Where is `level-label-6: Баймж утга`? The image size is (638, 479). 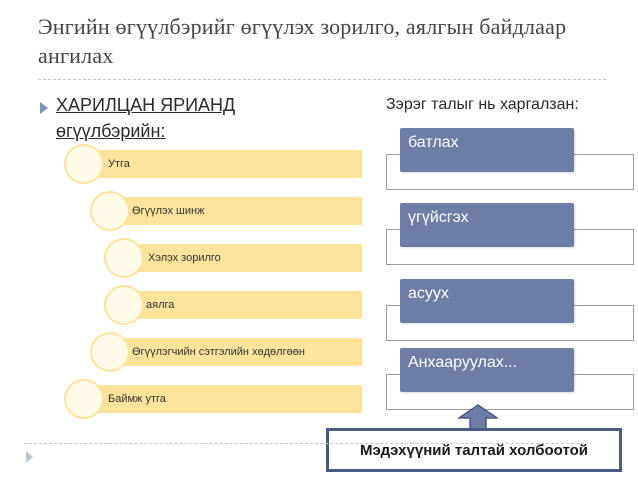 level-label-6: Баймж утга is located at coordinates (137, 399).